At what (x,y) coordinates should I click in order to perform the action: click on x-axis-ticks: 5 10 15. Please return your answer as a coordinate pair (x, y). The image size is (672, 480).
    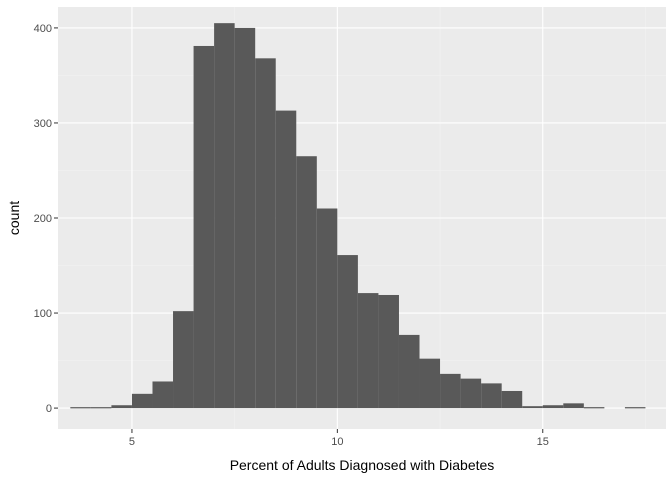
    Looking at the image, I should click on (339, 438).